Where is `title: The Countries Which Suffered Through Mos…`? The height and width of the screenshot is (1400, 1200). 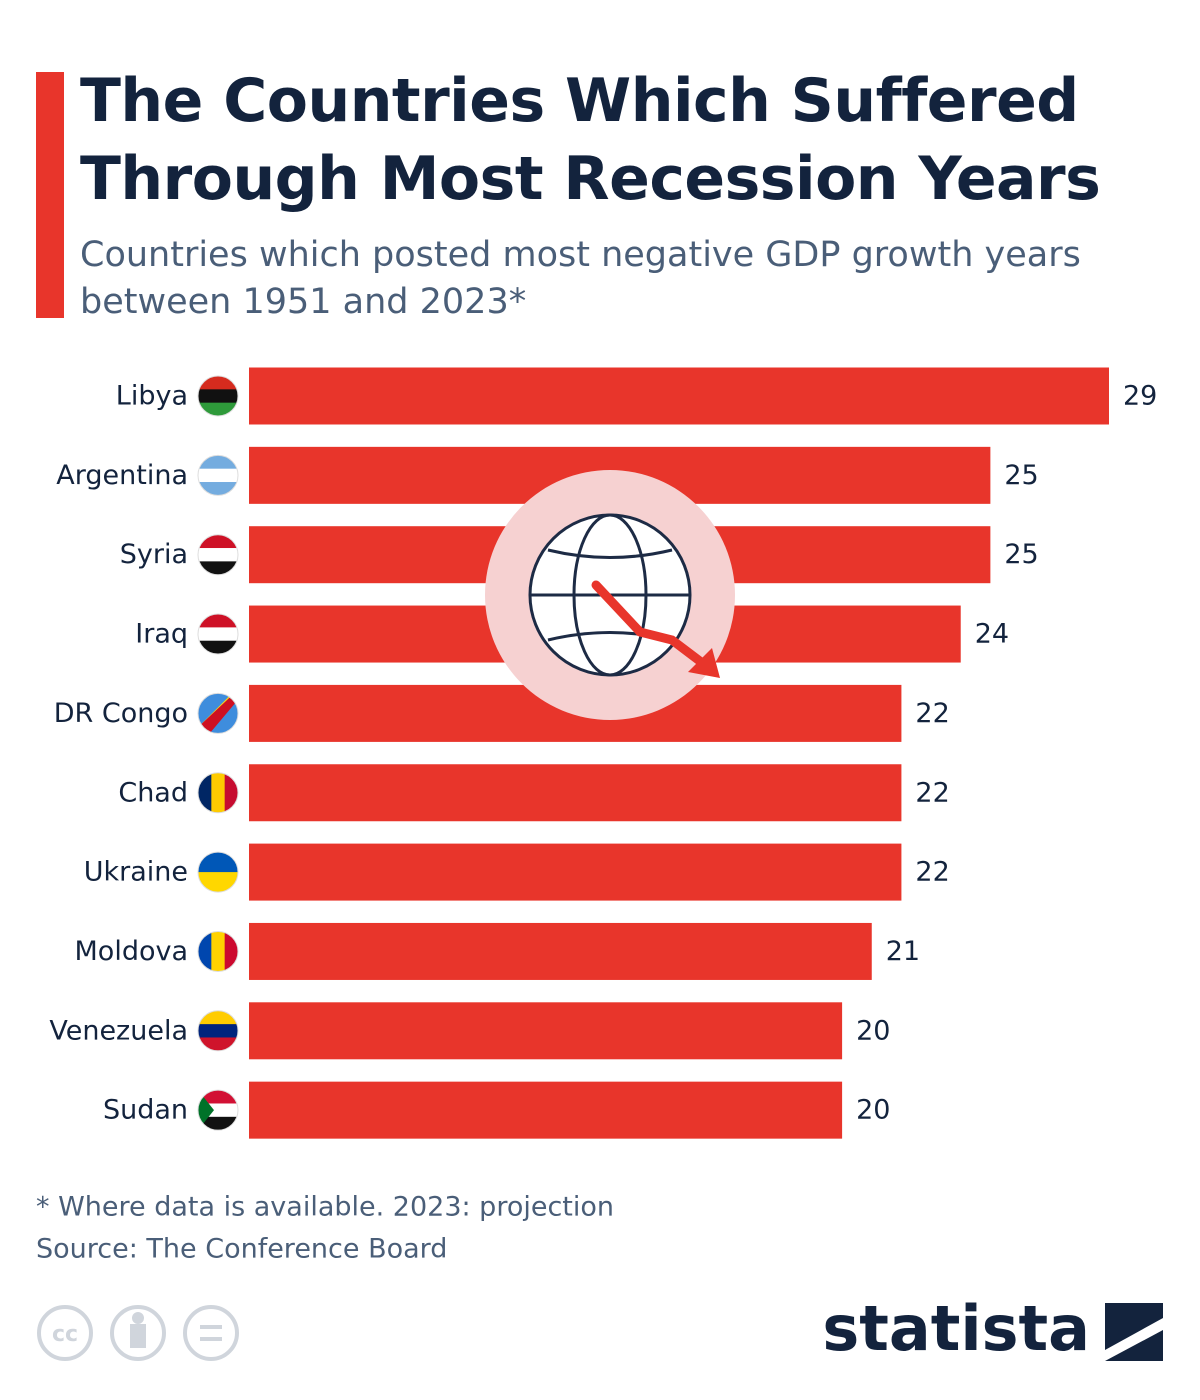 title: The Countries Which Suffered Through Mos… is located at coordinates (590, 140).